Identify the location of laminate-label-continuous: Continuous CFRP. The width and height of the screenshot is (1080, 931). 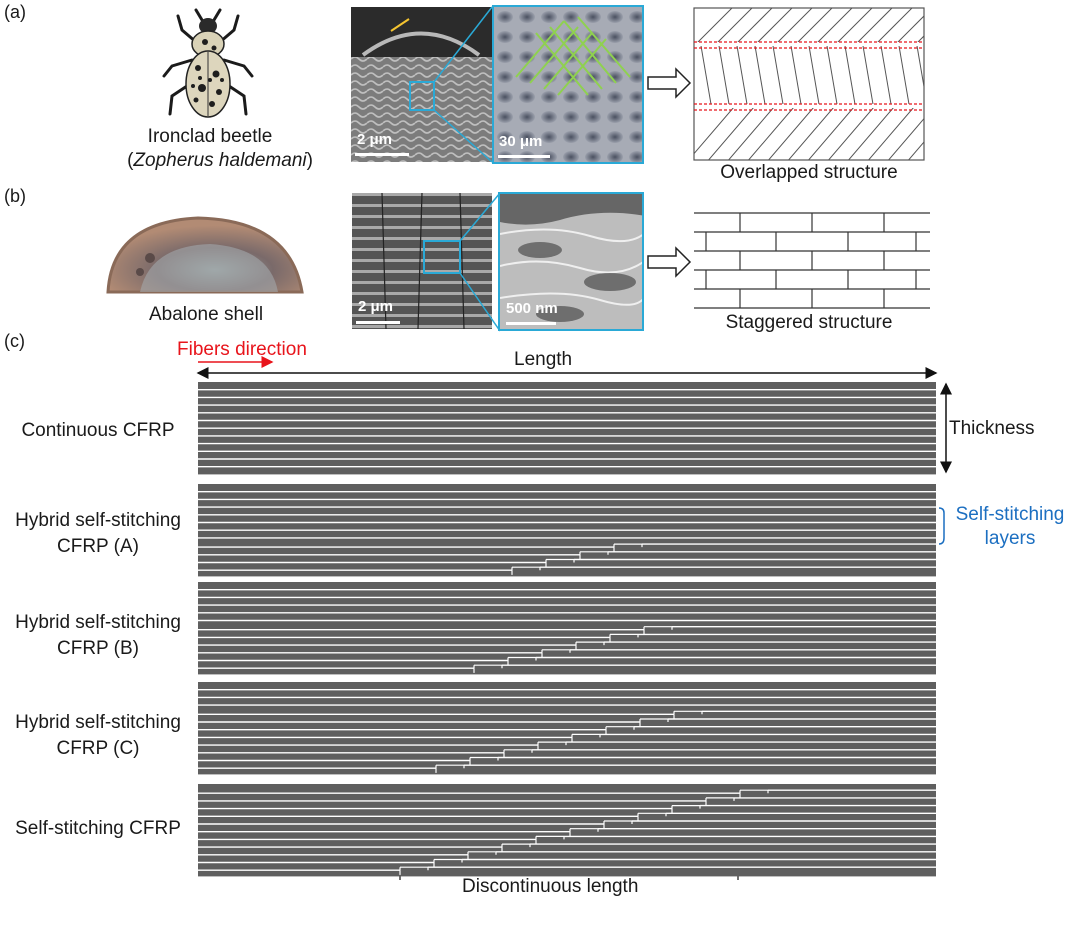
(98, 430).